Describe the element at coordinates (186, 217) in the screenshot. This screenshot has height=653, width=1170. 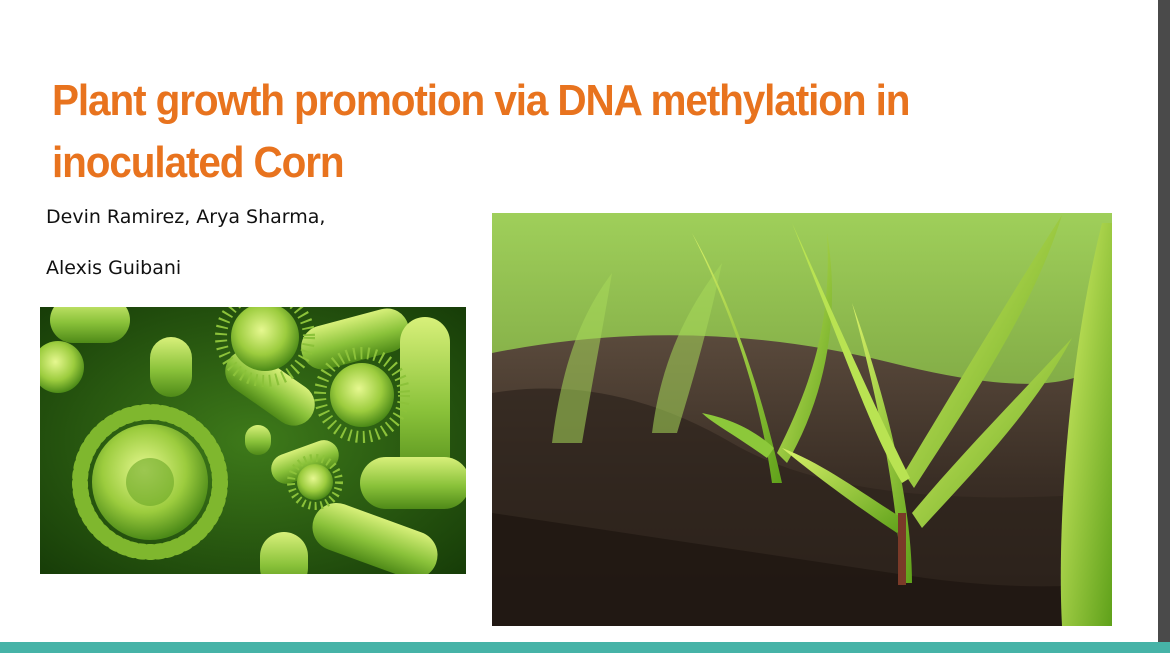
I see `authors-line-1: Devin Ramirez, Arya Sharma,` at that location.